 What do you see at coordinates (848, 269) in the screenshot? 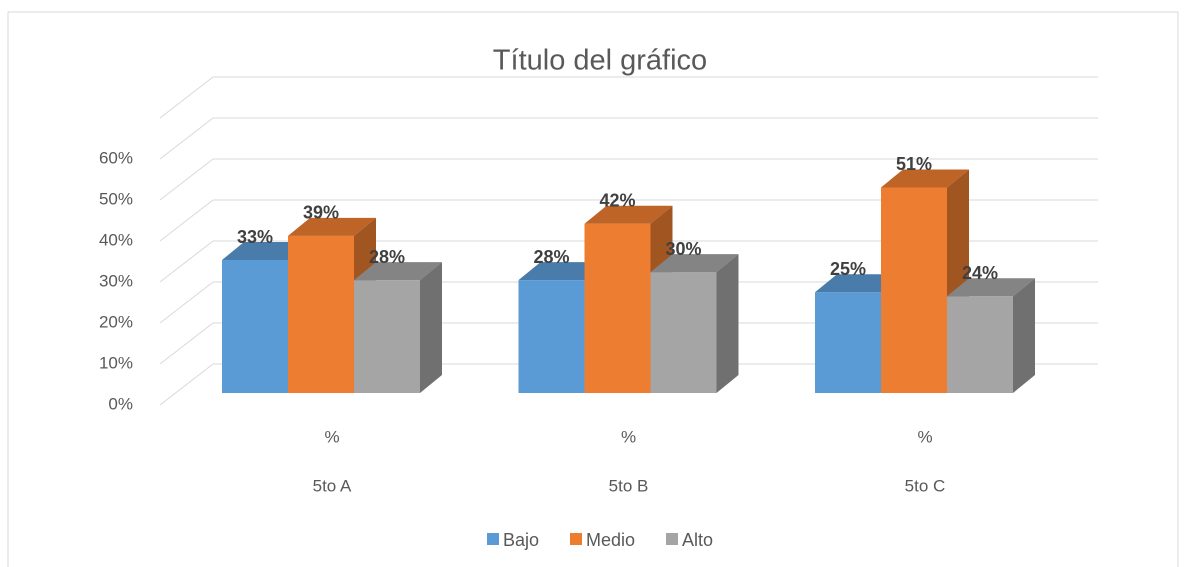
I see `data-label: 25%` at bounding box center [848, 269].